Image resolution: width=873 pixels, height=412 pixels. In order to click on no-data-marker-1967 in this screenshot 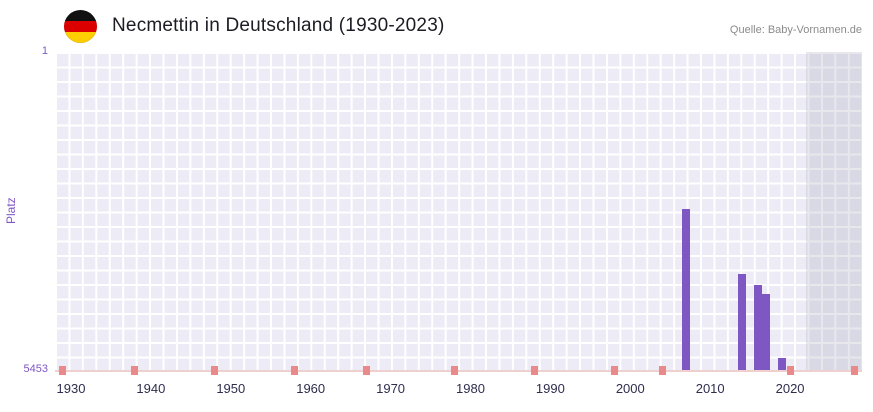, I will do `click(367, 370)`.